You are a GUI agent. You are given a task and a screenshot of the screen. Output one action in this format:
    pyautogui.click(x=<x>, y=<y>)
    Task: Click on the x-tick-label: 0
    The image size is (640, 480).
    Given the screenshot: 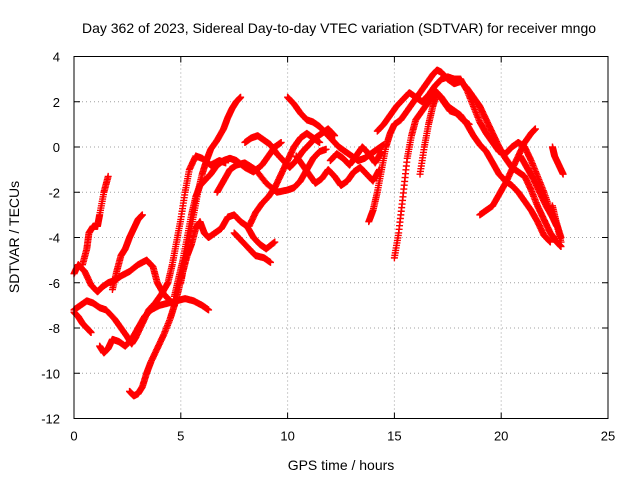 What is the action you would take?
    pyautogui.click(x=73, y=436)
    